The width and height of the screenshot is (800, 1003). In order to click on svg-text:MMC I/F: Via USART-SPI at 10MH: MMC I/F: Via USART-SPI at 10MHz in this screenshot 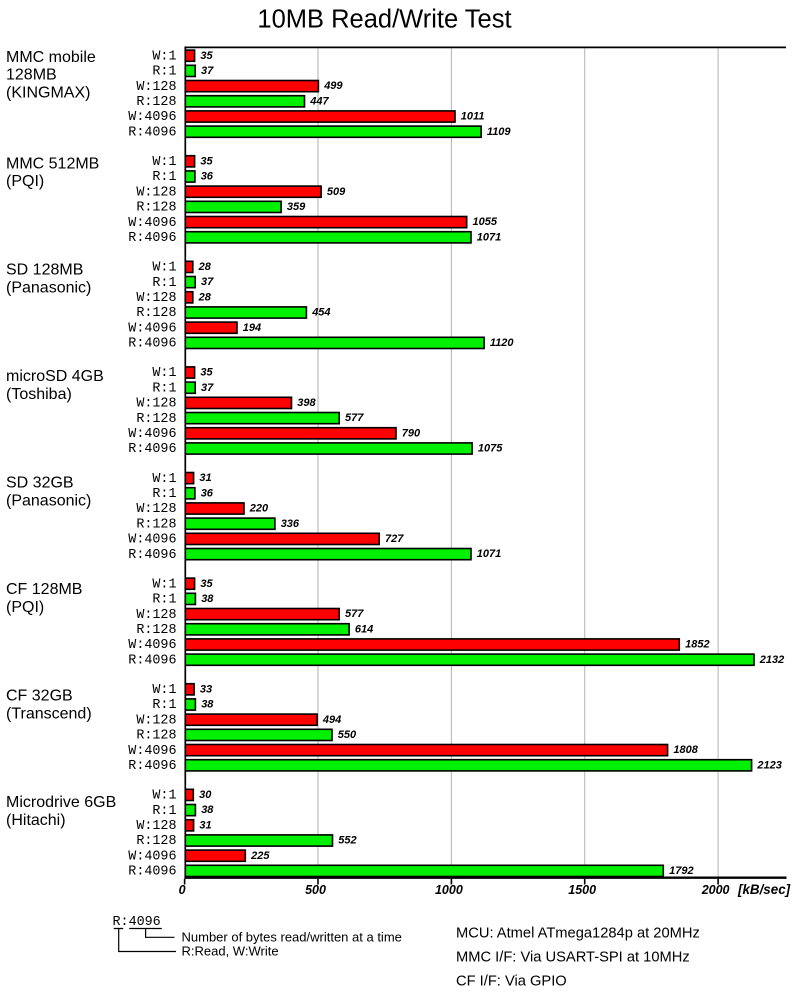, I will do `click(573, 958)`.